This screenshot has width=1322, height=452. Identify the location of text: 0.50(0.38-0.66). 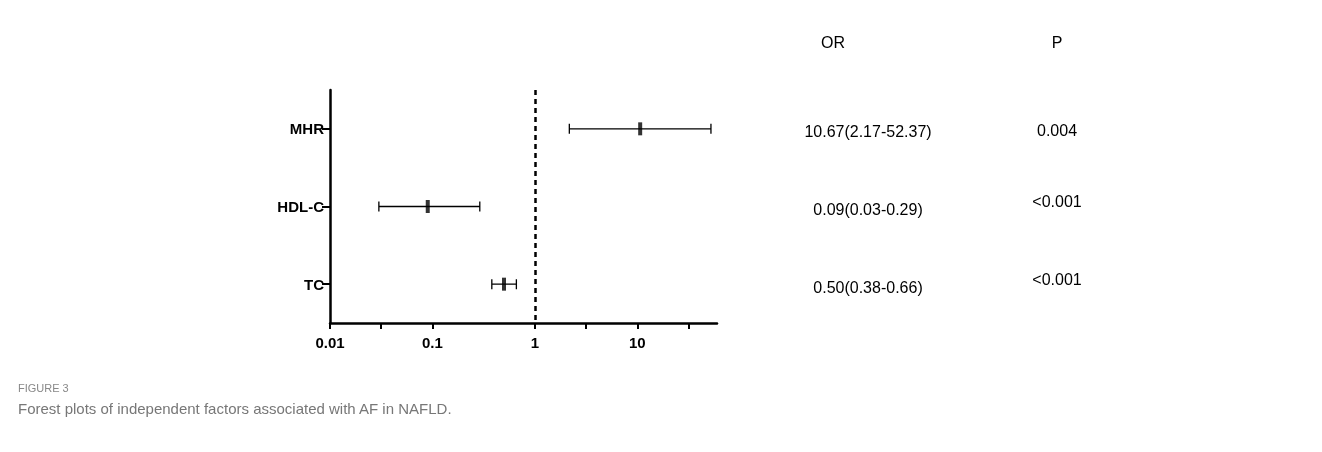
(868, 287).